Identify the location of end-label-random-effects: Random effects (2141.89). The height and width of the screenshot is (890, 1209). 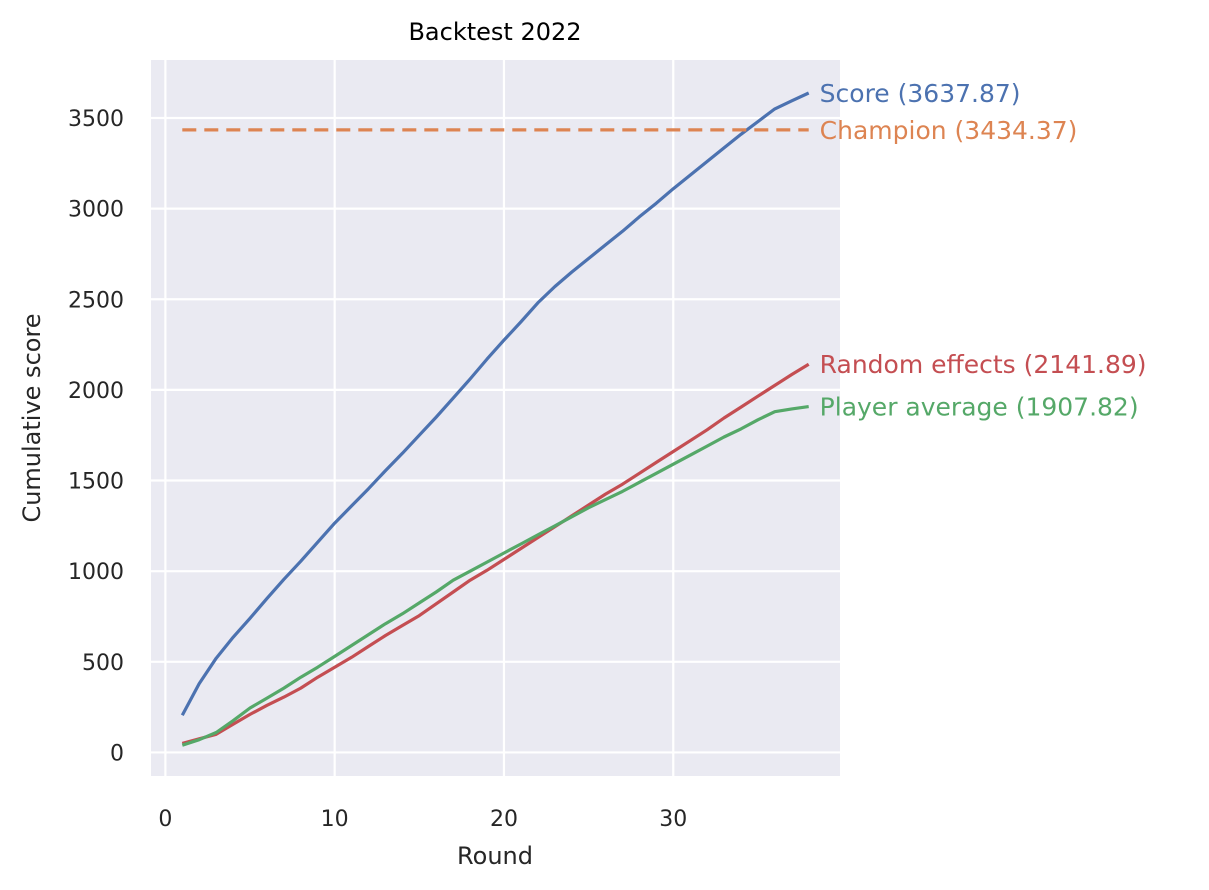
(983, 364).